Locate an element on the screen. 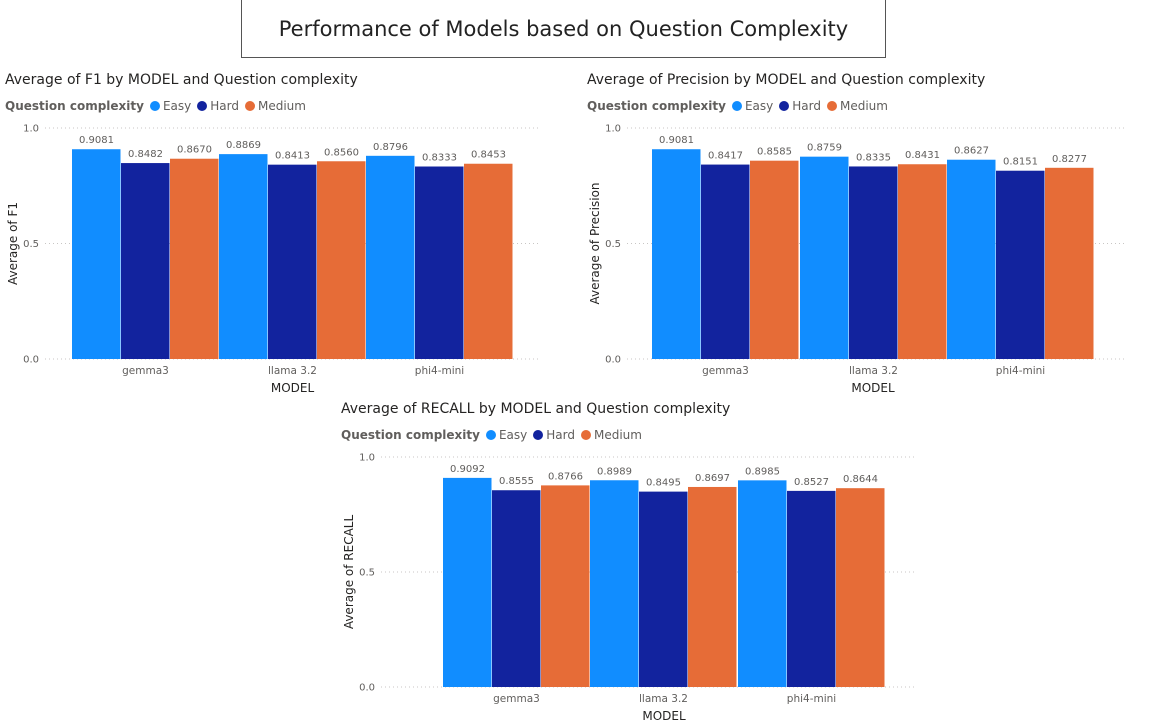 The height and width of the screenshot is (727, 1165). y-tick-label: 1.0 is located at coordinates (367, 458).